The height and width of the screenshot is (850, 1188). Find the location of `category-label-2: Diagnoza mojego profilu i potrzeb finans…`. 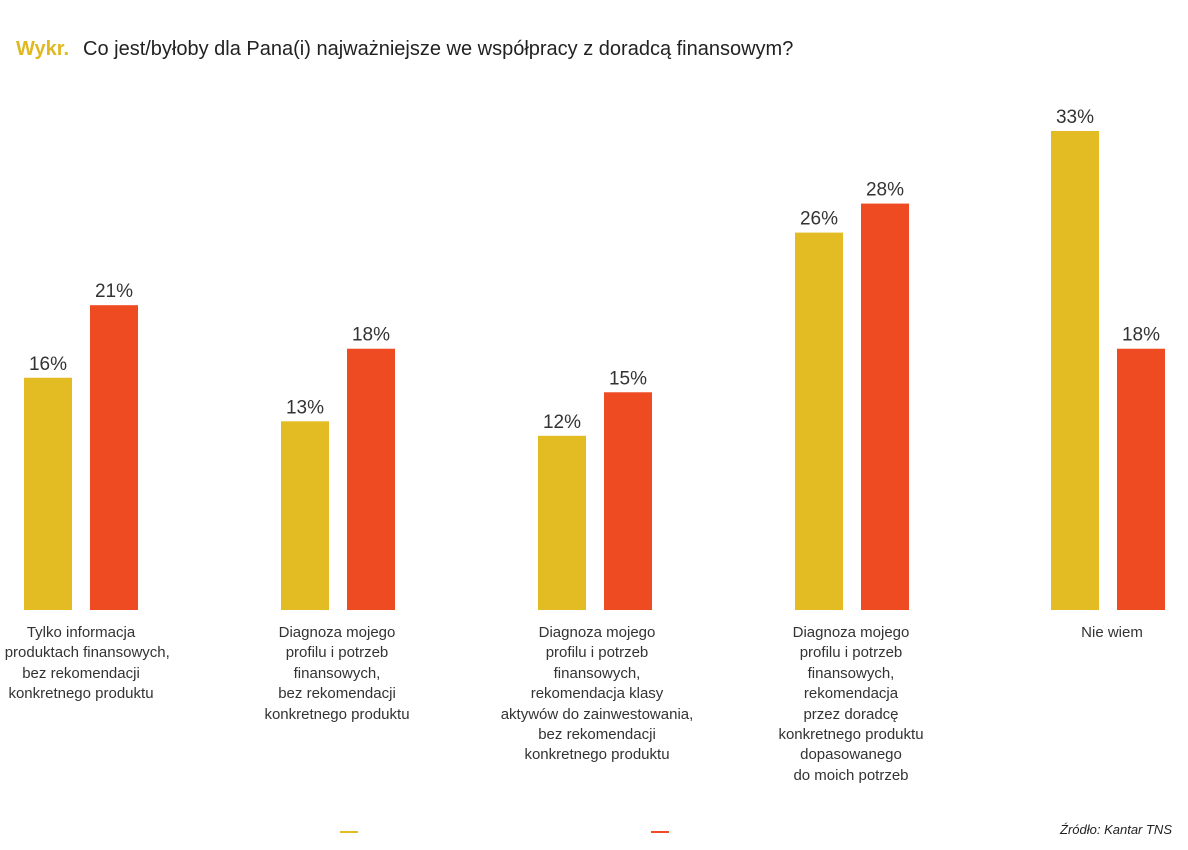

category-label-2: Diagnoza mojego profilu i potrzeb finans… is located at coordinates (337, 673).